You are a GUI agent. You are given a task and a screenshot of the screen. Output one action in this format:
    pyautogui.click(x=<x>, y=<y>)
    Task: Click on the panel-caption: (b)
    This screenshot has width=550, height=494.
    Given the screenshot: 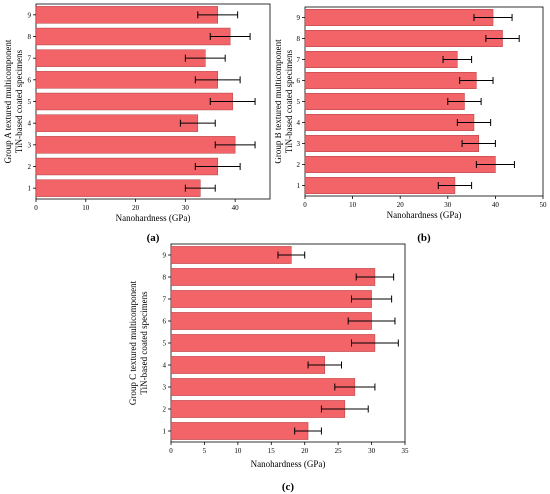 What is the action you would take?
    pyautogui.click(x=424, y=238)
    